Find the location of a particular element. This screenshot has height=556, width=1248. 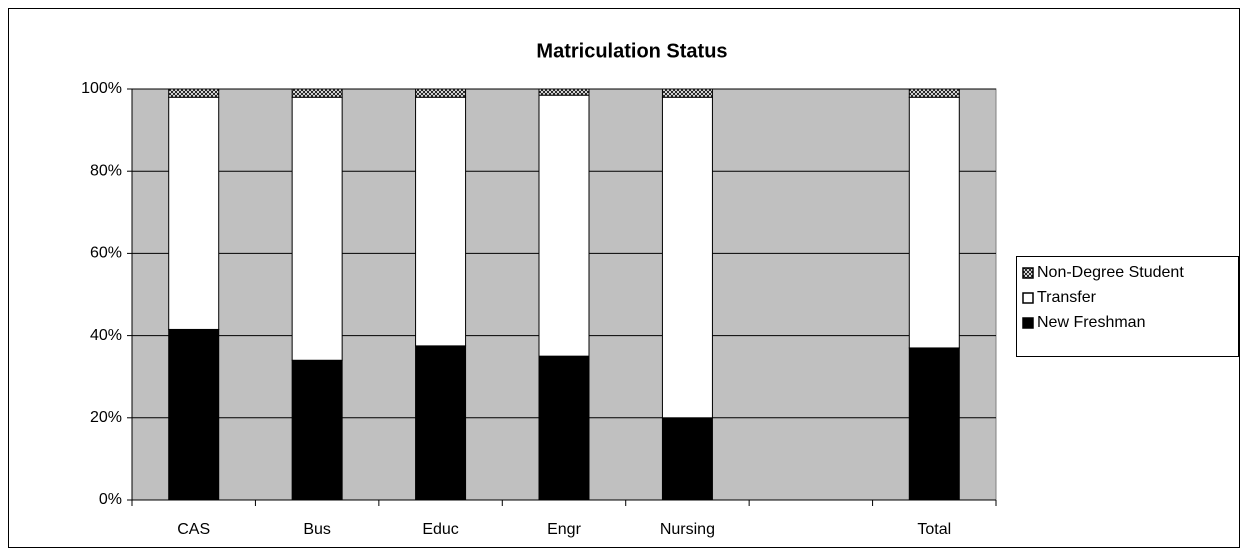

y-tick-label: 100% is located at coordinates (101, 88).